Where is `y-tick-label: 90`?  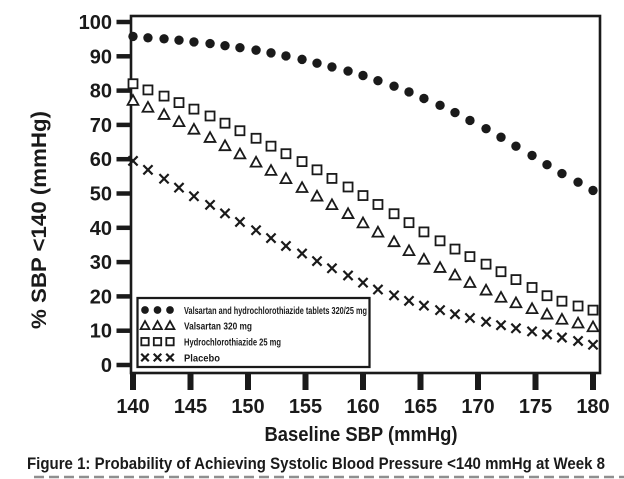 y-tick-label: 90 is located at coordinates (101, 57).